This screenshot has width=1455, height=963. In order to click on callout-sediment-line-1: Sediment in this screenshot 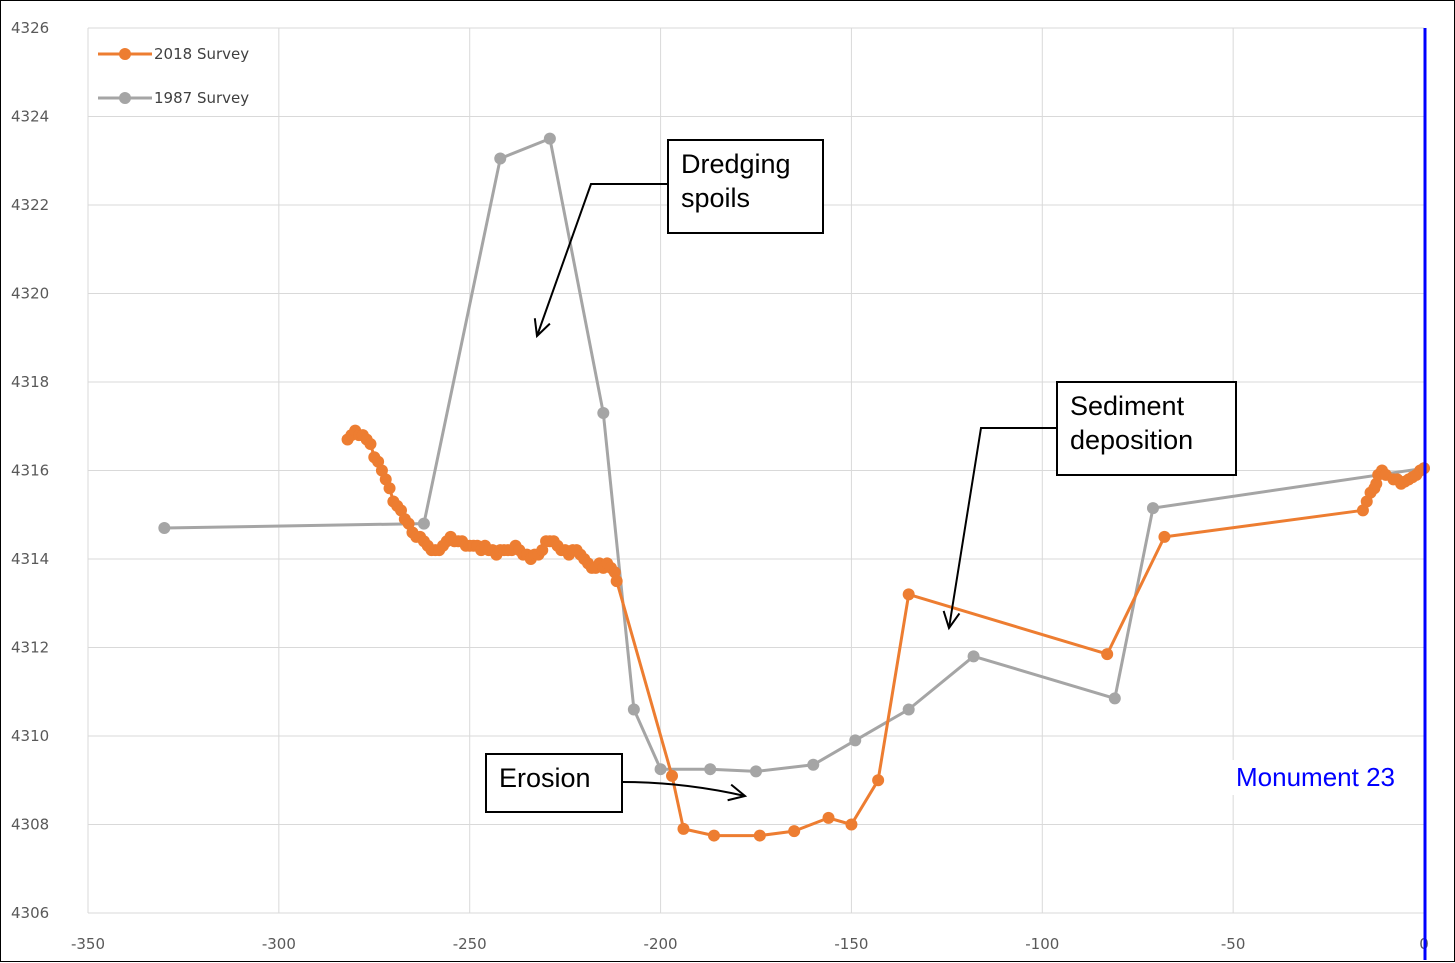, I will do `click(1127, 406)`.